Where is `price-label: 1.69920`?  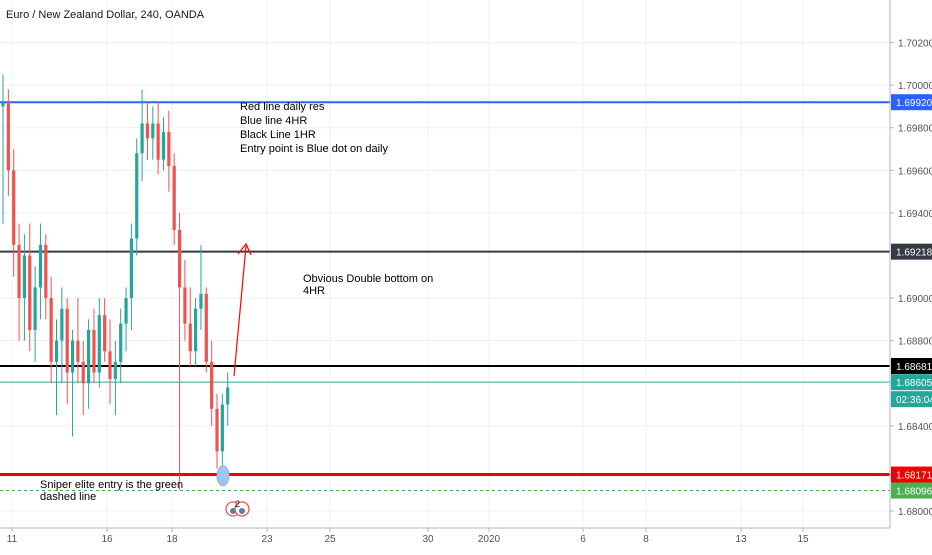 price-label: 1.69920 is located at coordinates (914, 103).